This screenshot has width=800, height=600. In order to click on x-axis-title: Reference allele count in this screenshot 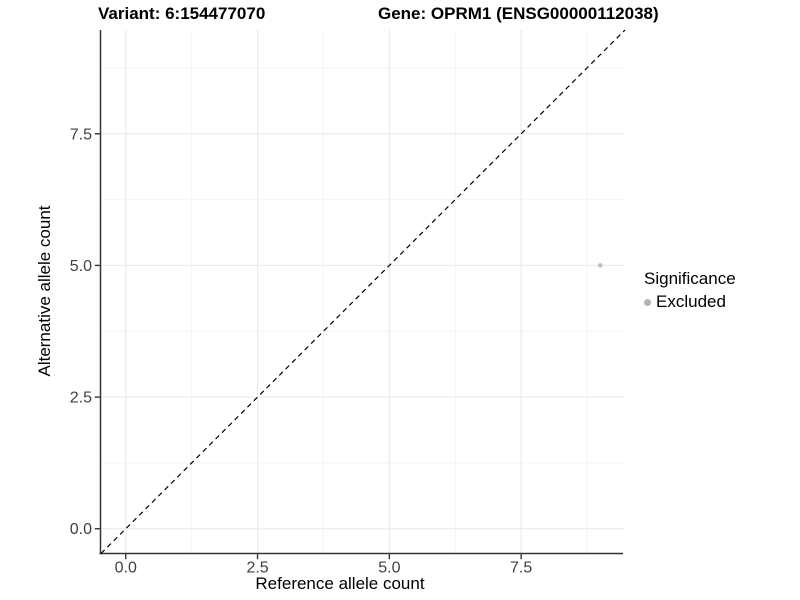, I will do `click(340, 583)`.